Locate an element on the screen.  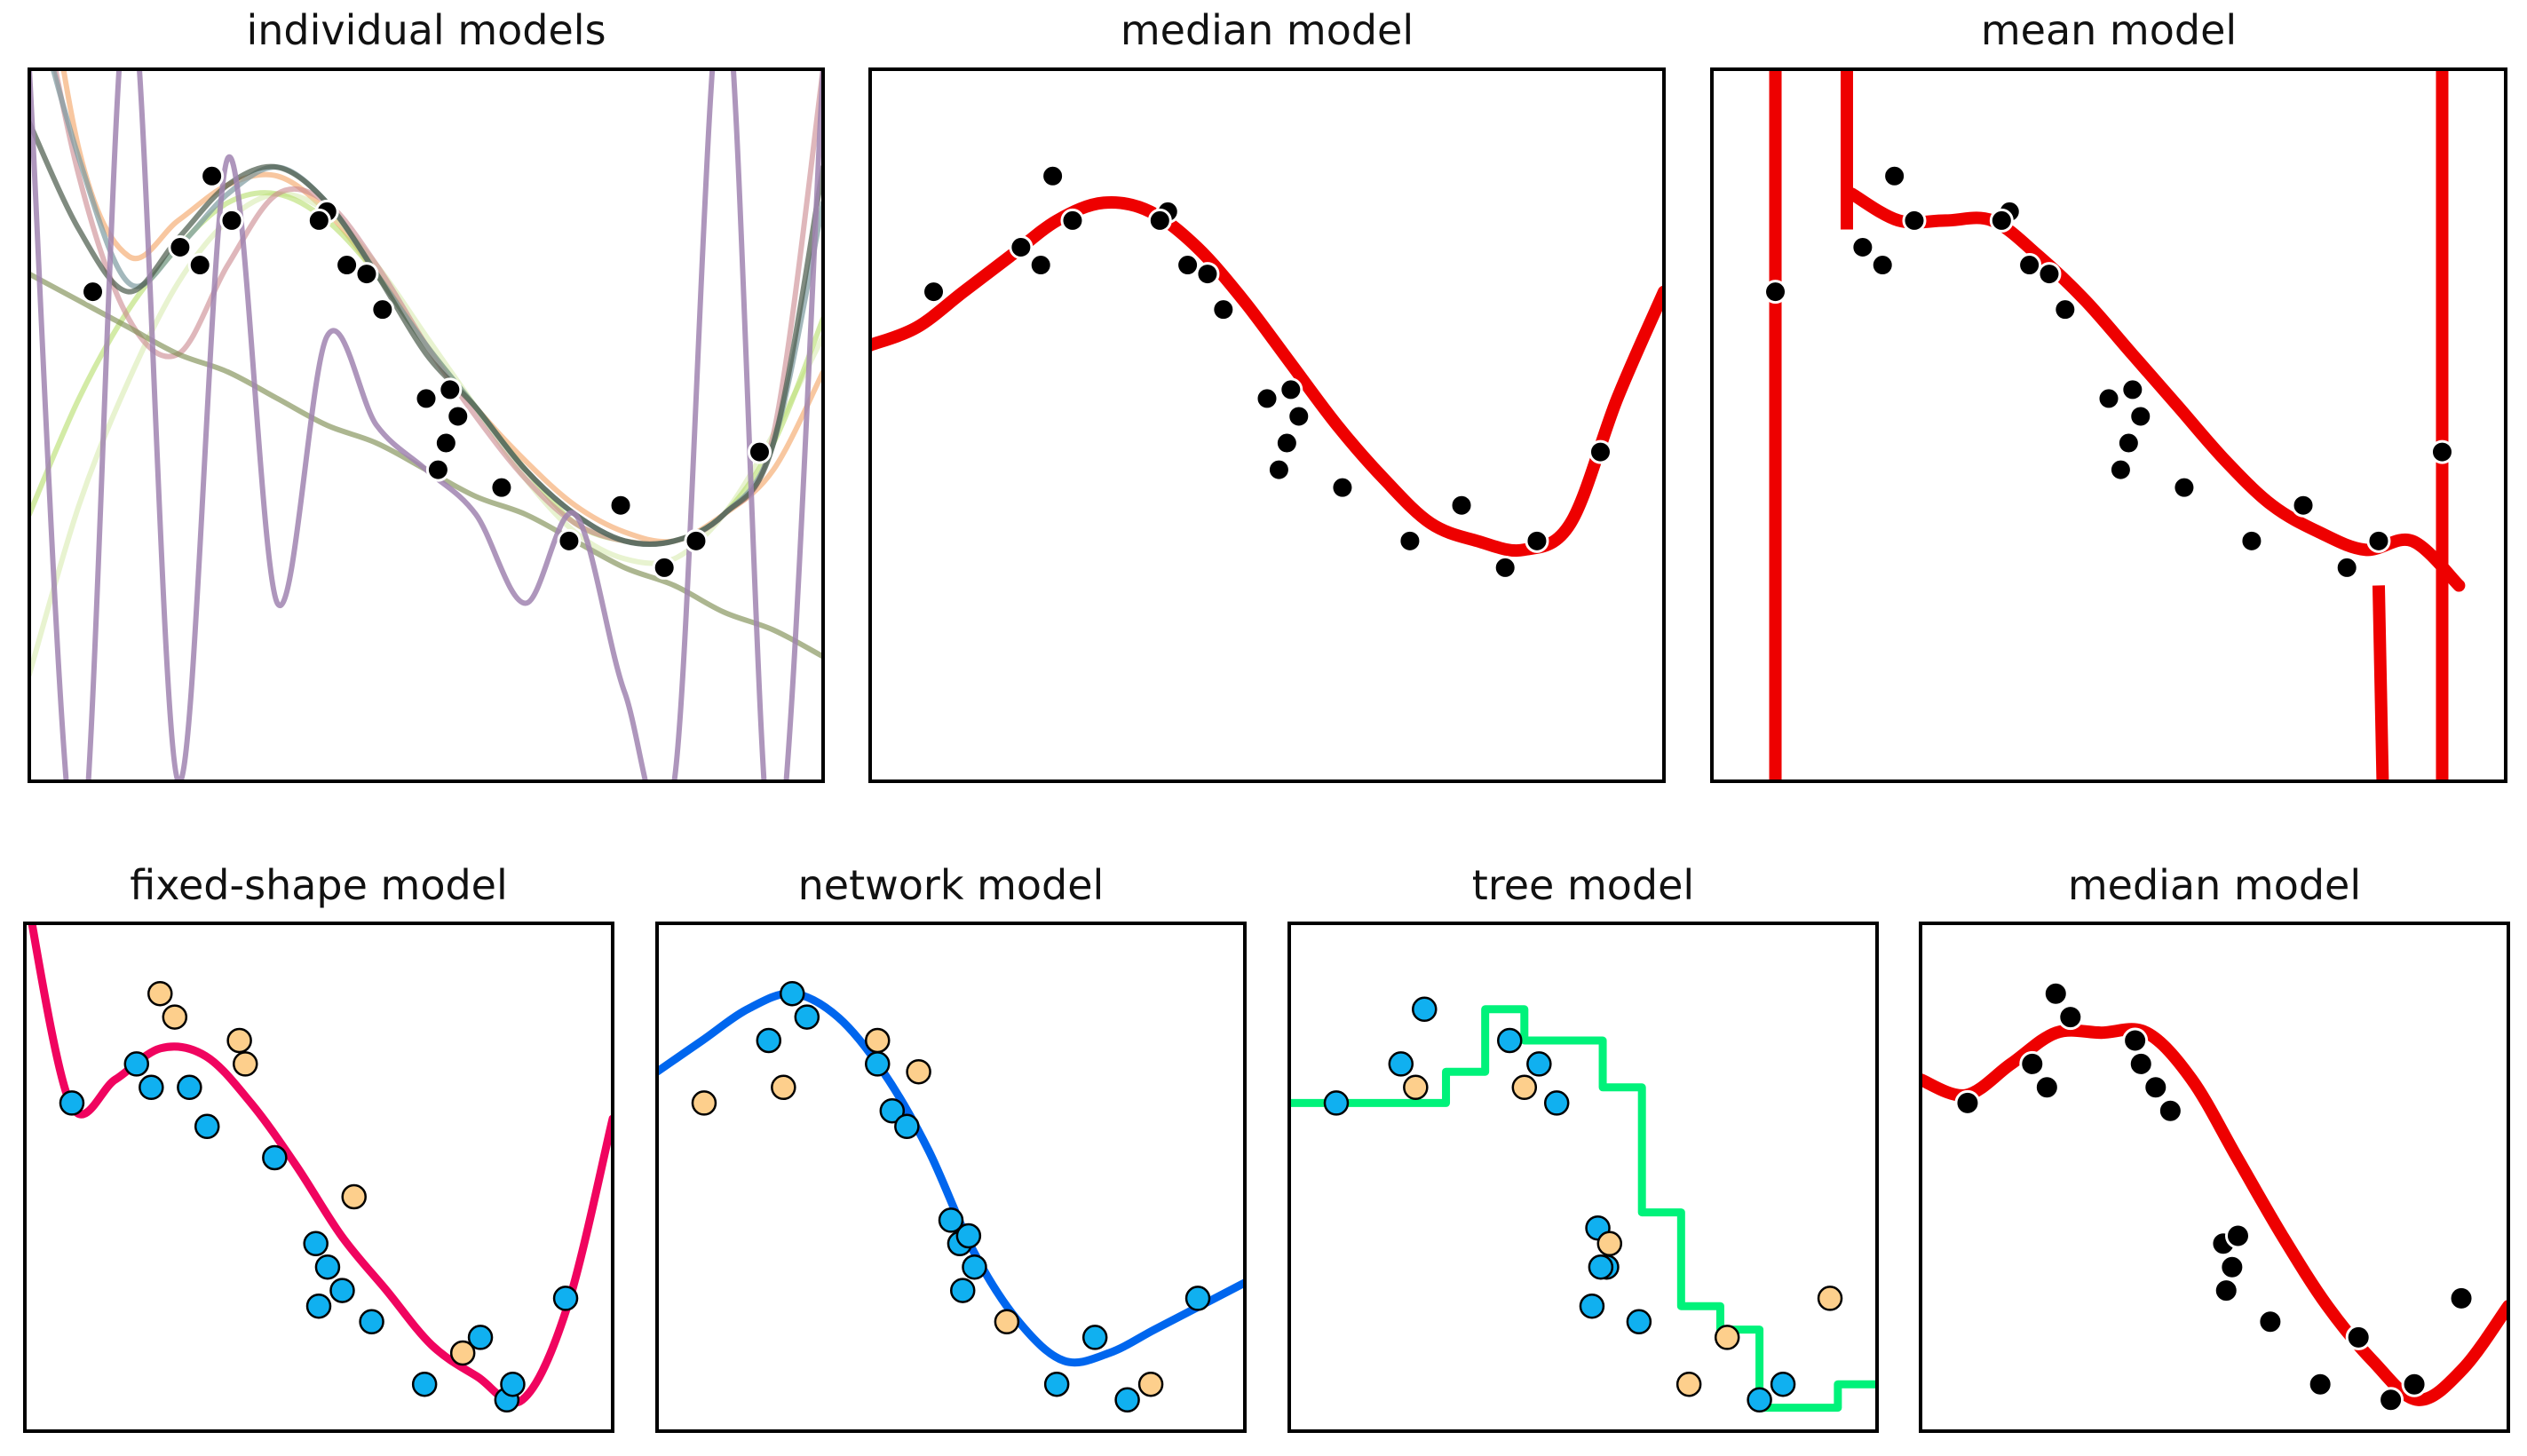
plot-frame is located at coordinates (1583, 1177).